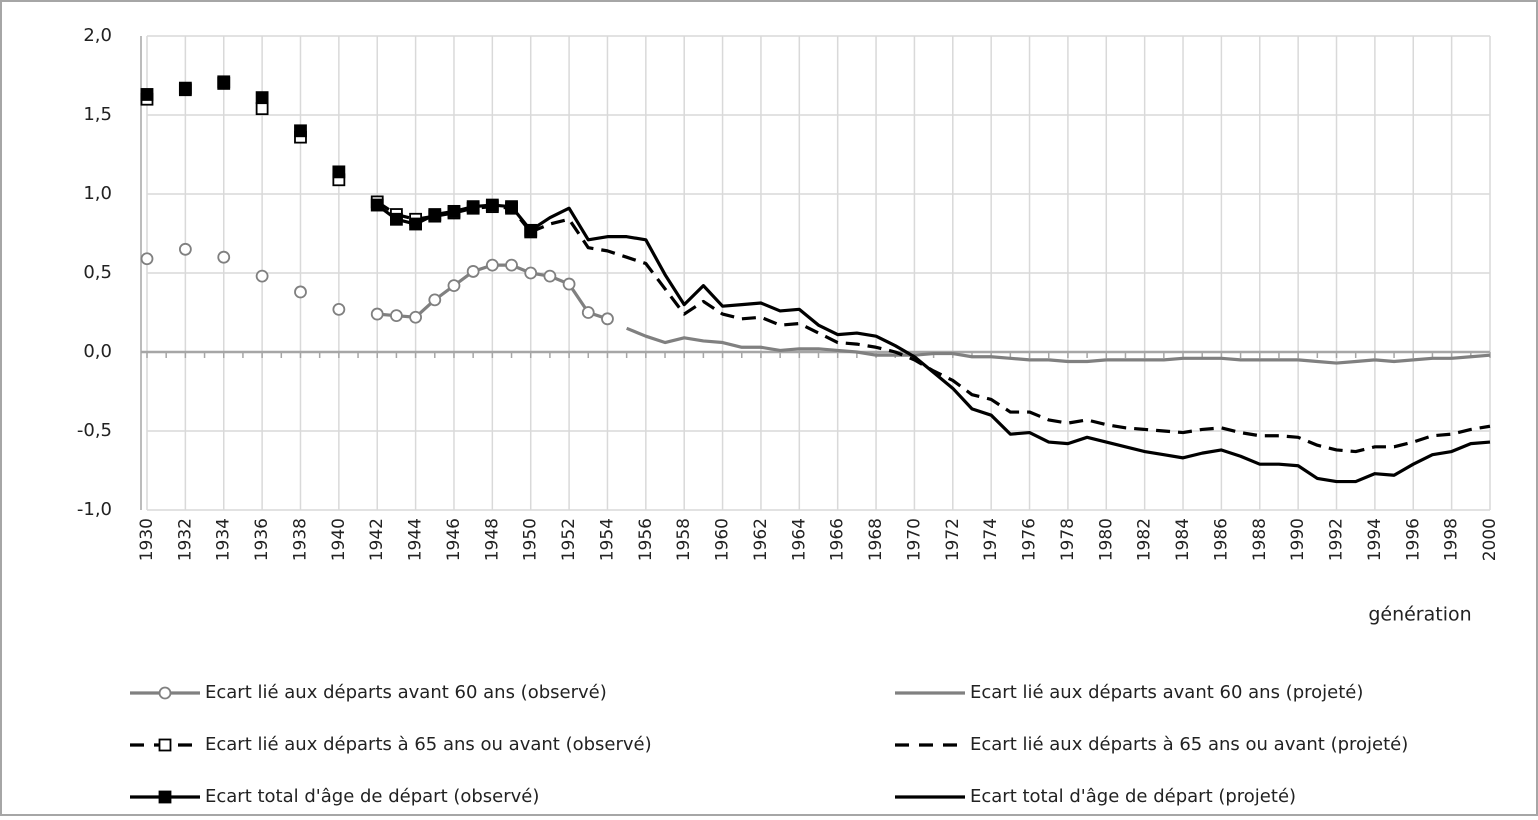  I want to click on legend-label: Ecart total d'âge de départ (observé), so click(372, 796).